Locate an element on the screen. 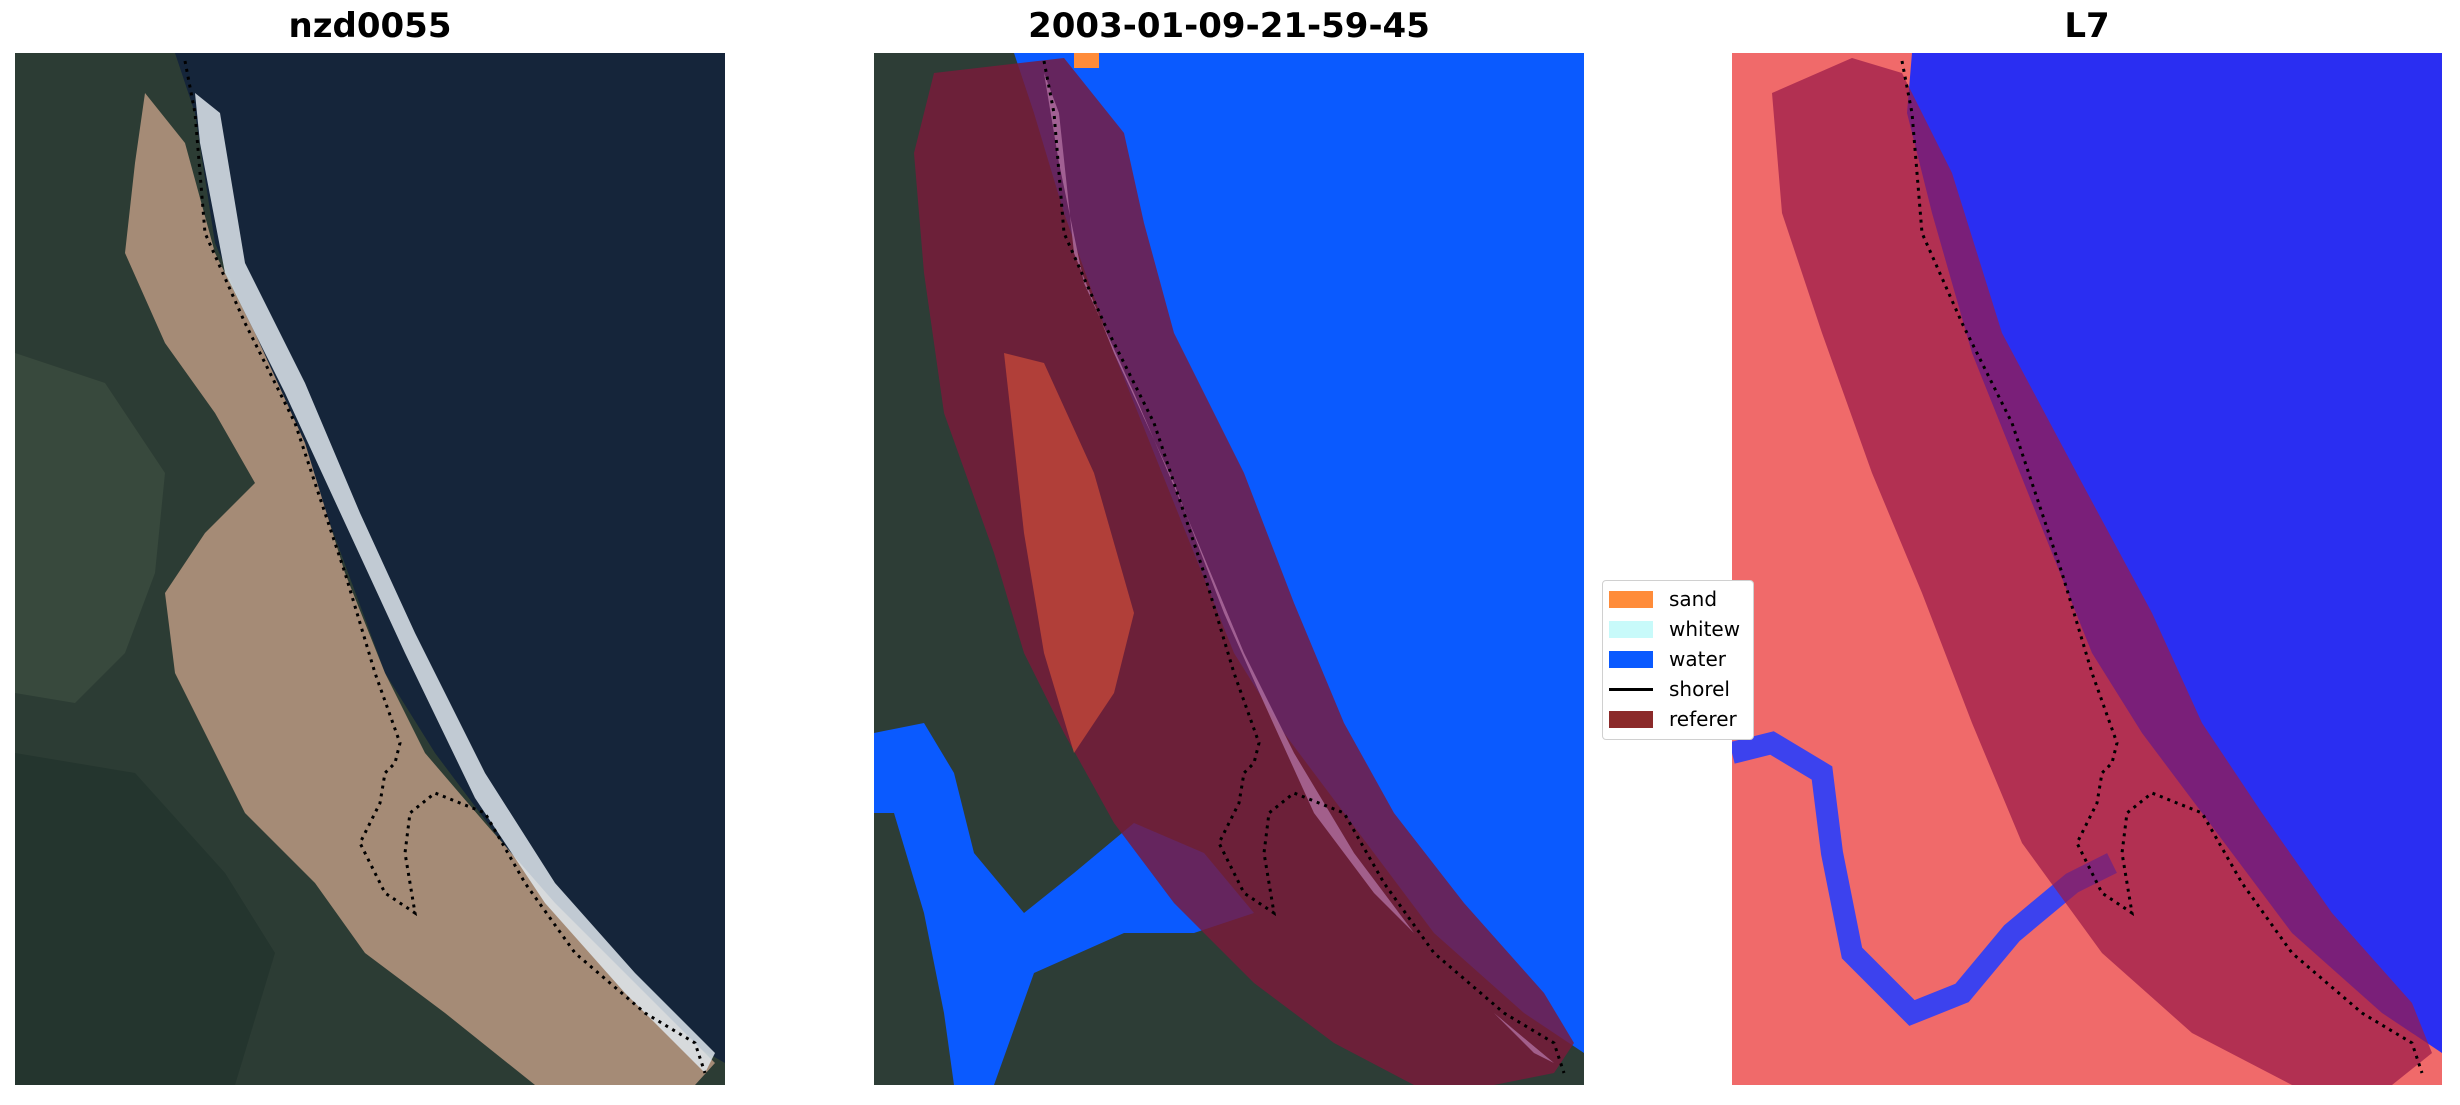  legend-label-sand: sand is located at coordinates (1693, 599).